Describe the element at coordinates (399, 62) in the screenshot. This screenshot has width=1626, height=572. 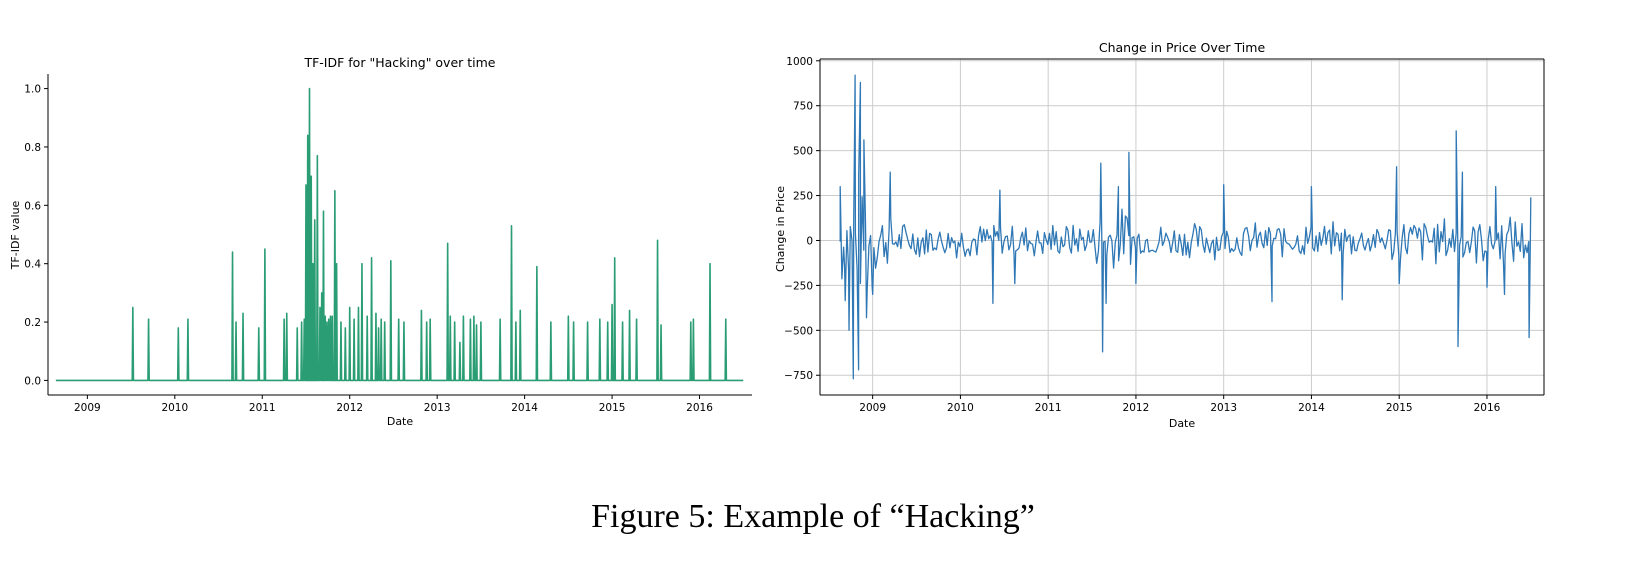
I see `tfidf-chart-title: TF-IDF for "Hacking" over time` at that location.